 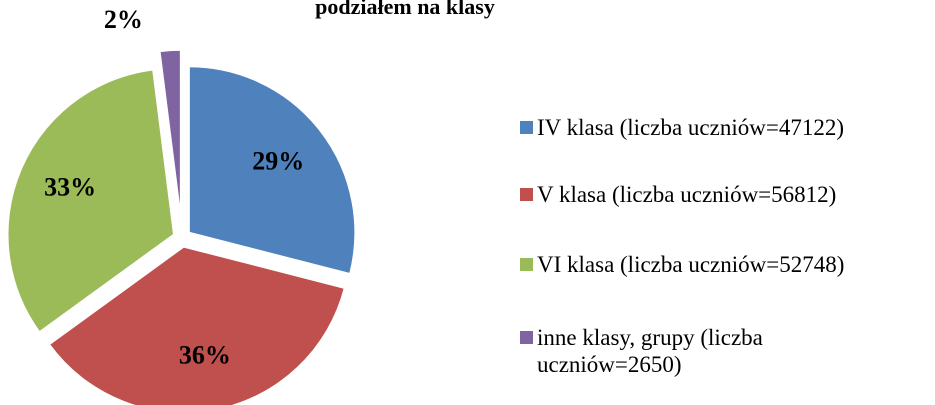 I want to click on legend-item: IV klasa (liczba uczniów=47122), so click(x=725, y=127).